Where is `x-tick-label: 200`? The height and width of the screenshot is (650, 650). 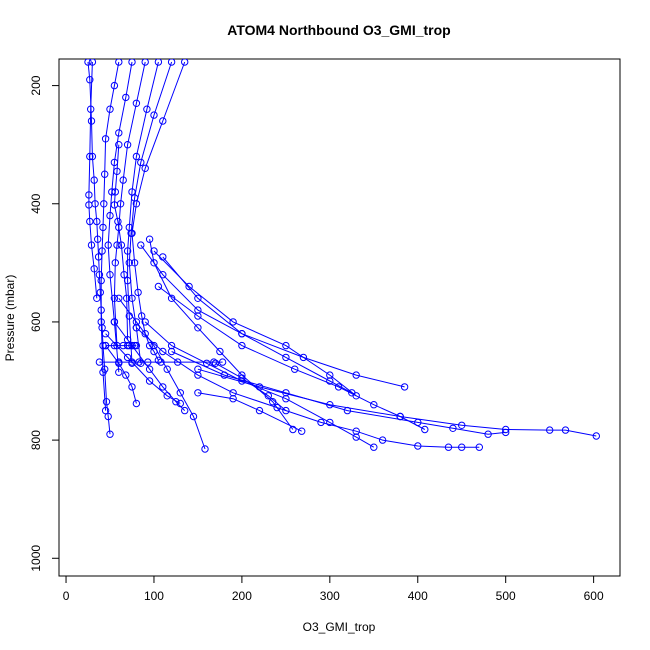 x-tick-label: 200 is located at coordinates (242, 596).